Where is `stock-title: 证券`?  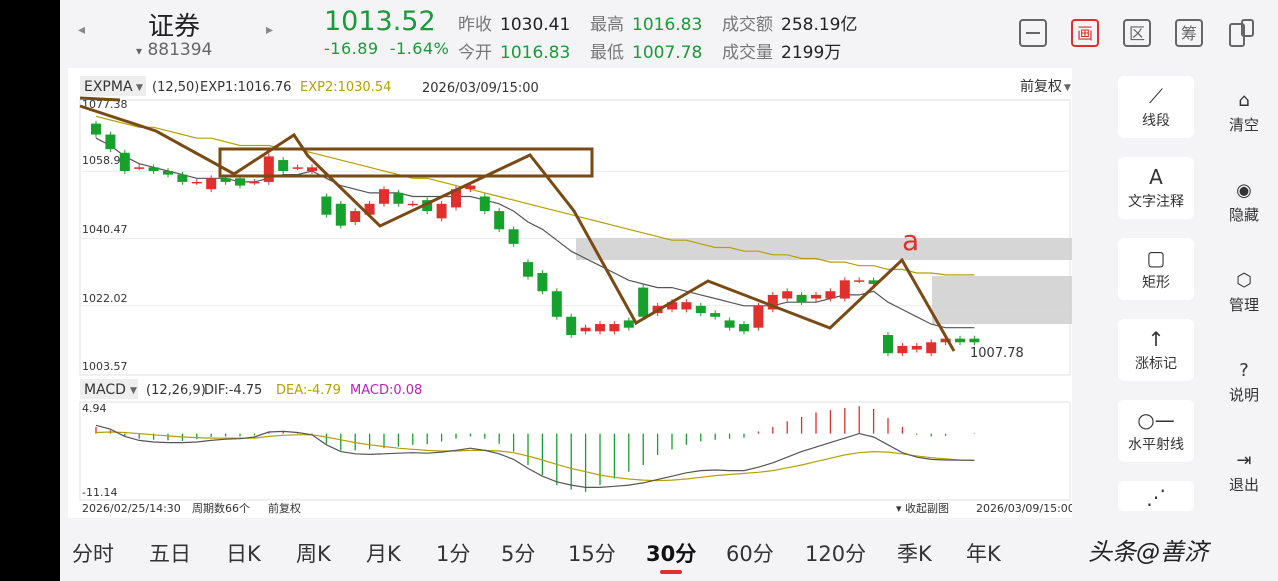 stock-title: 证券 is located at coordinates (174, 27).